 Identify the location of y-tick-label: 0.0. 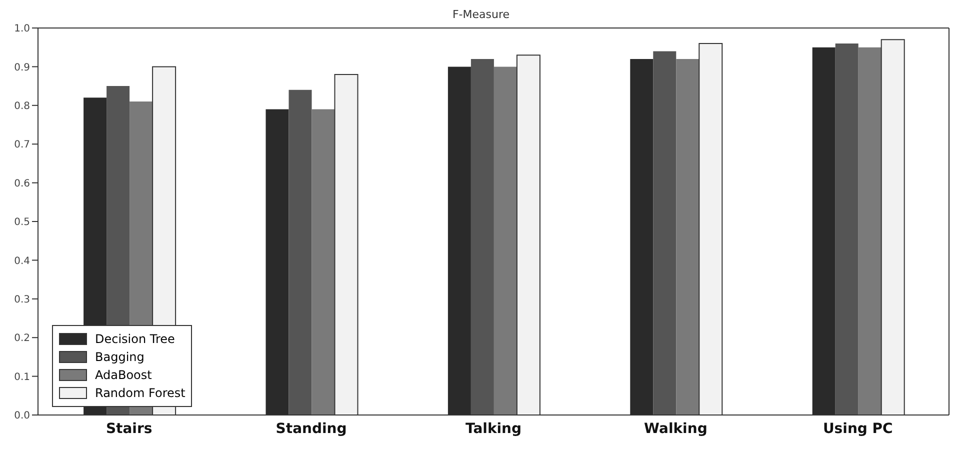
(22, 416).